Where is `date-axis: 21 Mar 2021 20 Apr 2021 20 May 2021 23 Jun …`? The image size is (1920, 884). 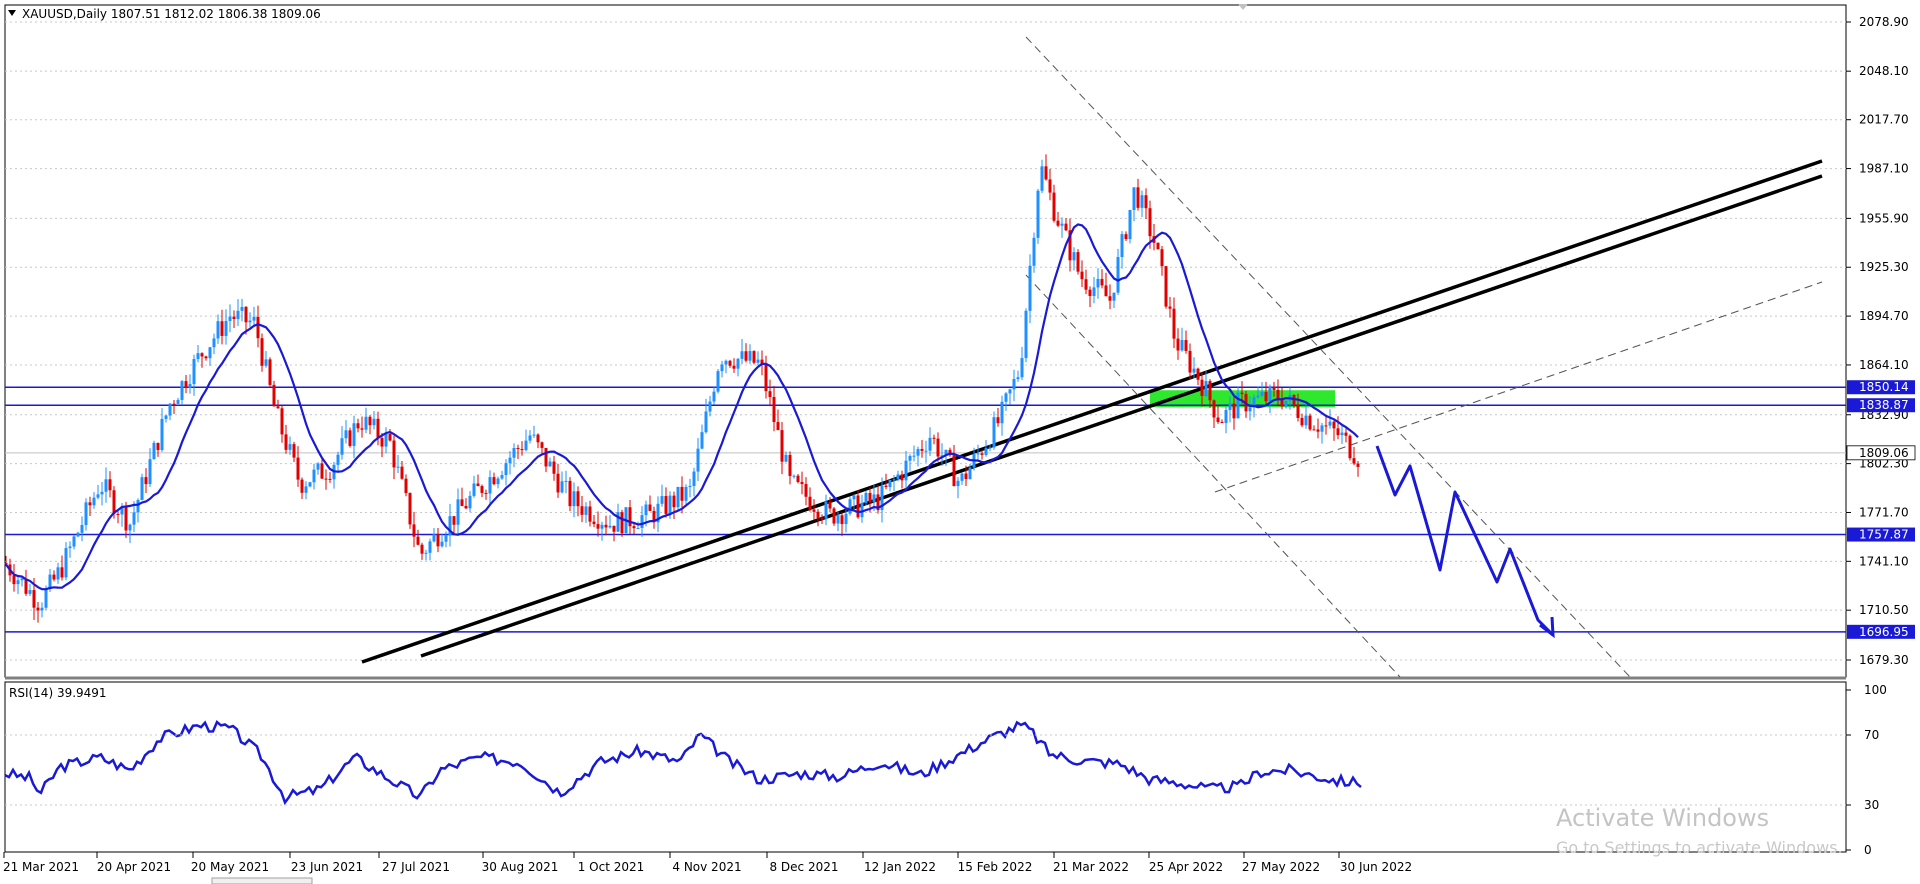 date-axis: 21 Mar 2021 20 Apr 2021 20 May 2021 23 Jun … is located at coordinates (707, 863).